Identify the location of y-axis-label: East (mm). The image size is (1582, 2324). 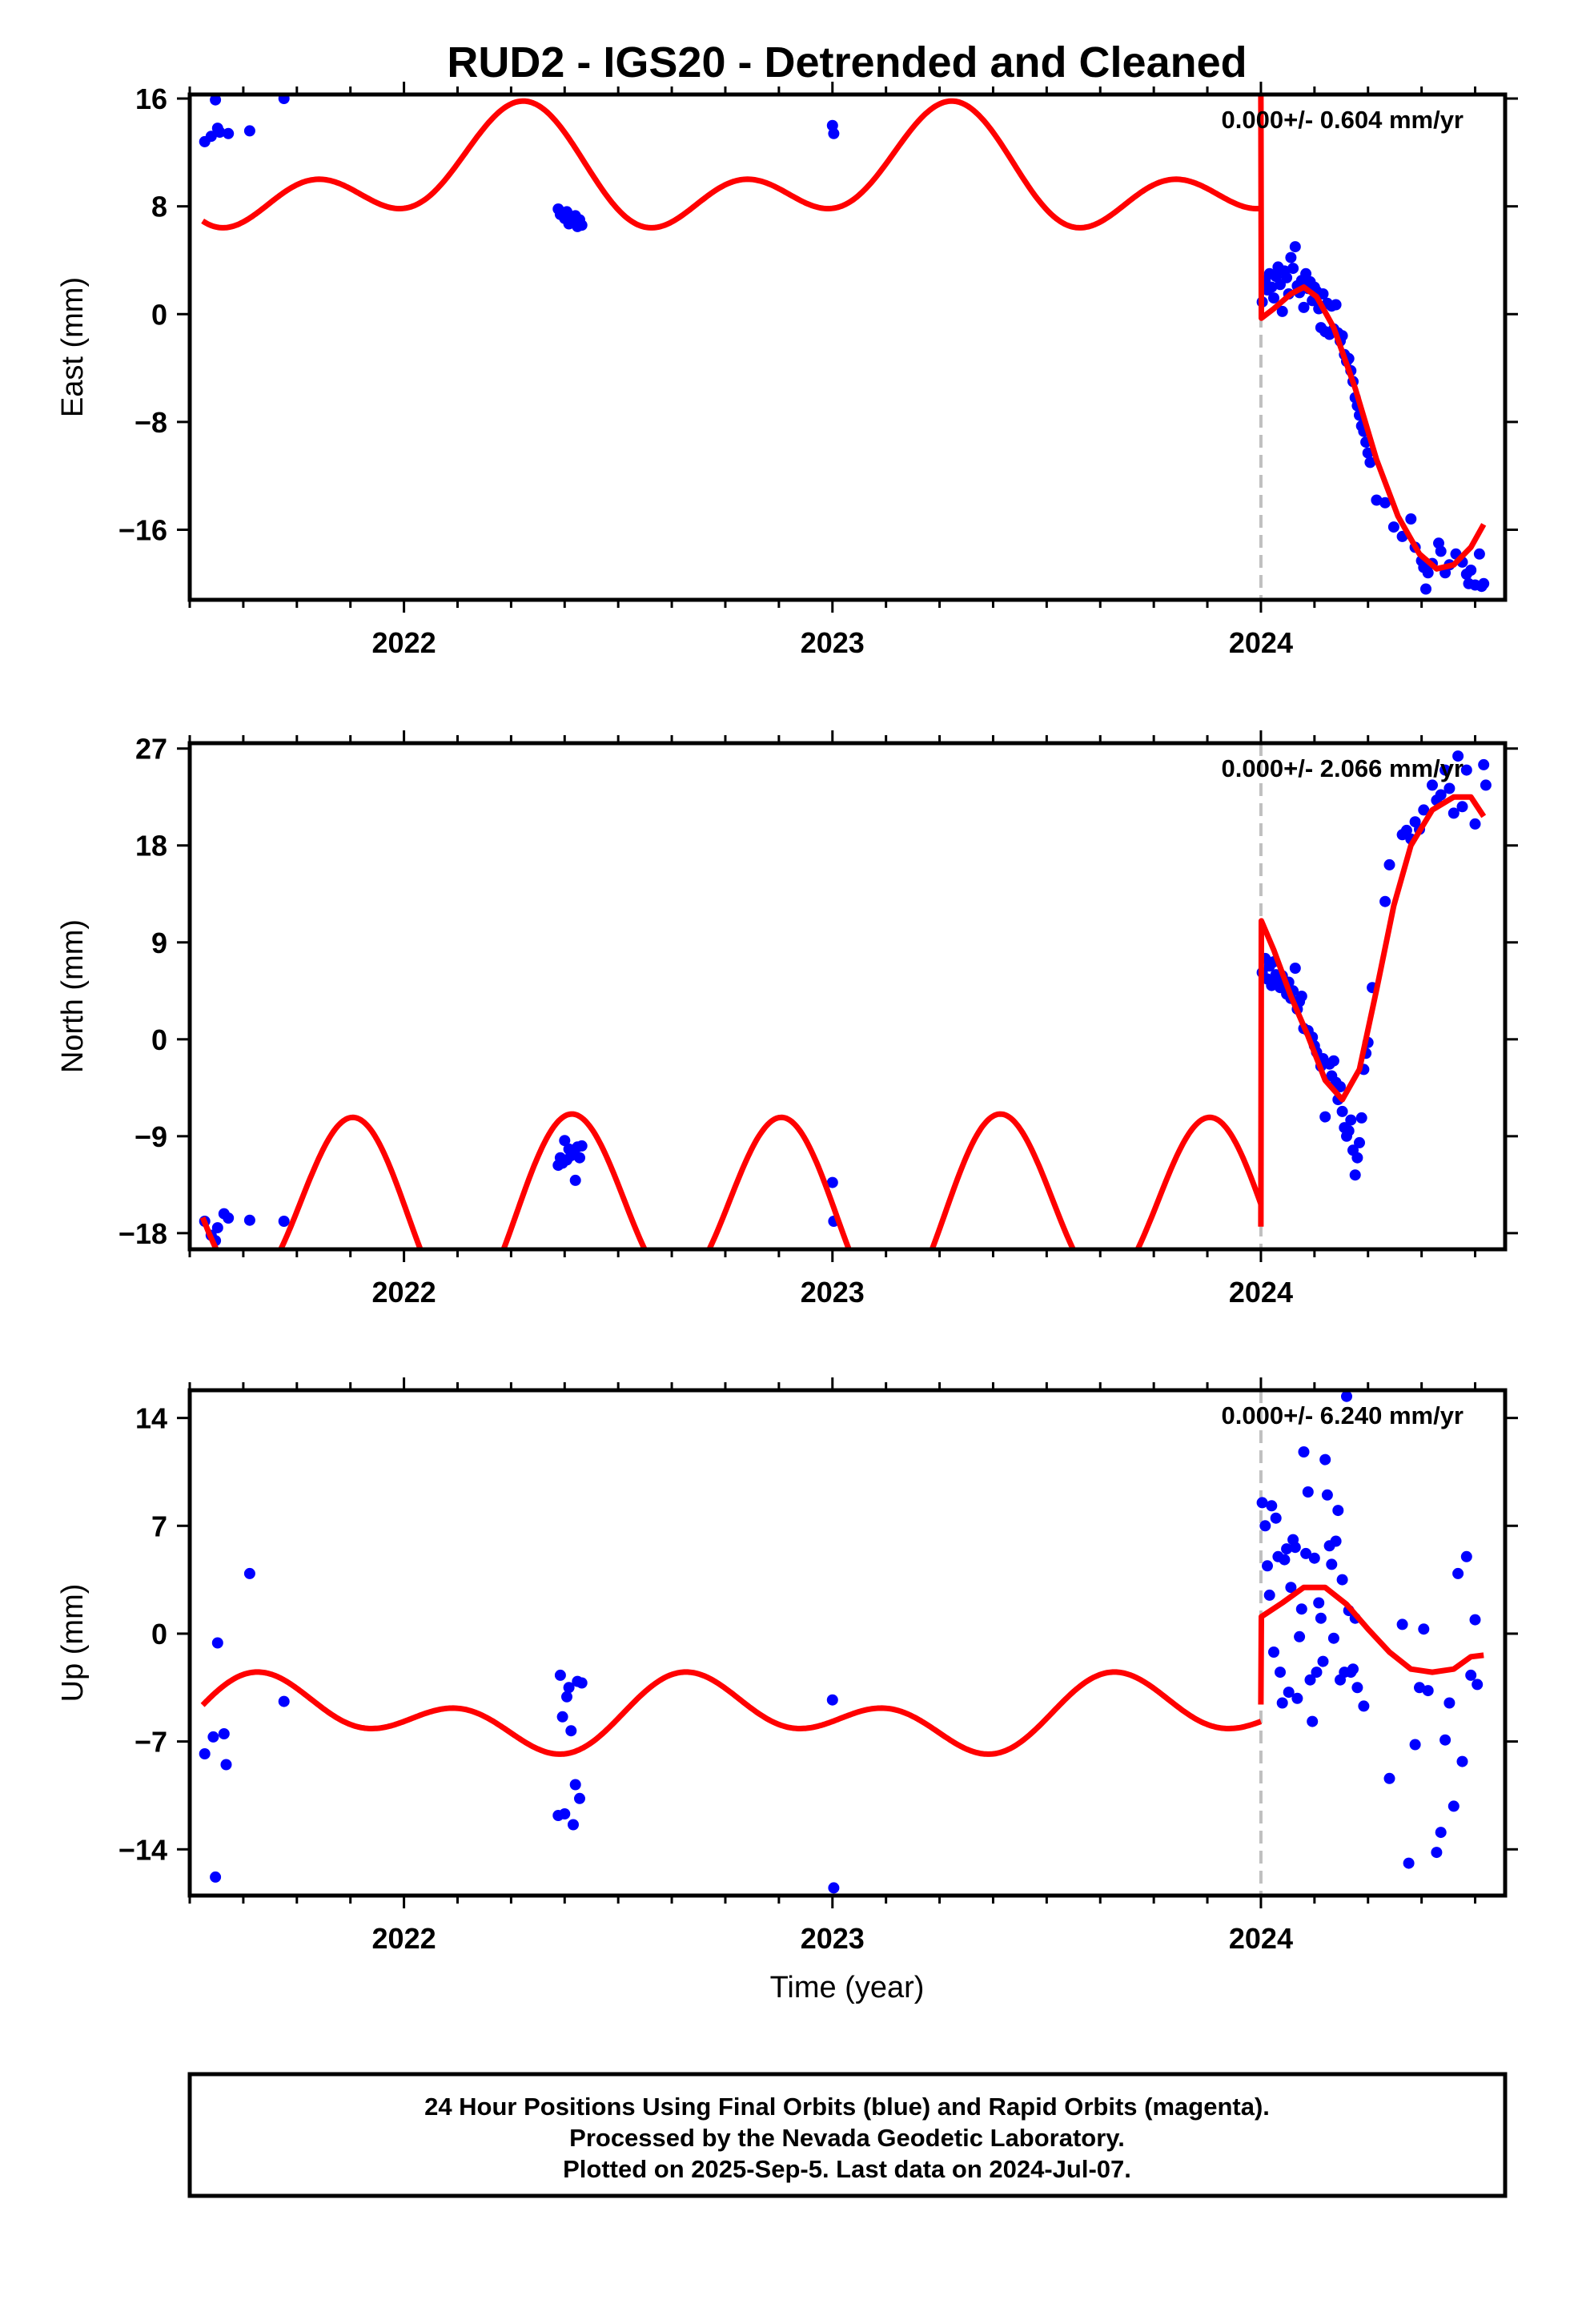
(73, 347).